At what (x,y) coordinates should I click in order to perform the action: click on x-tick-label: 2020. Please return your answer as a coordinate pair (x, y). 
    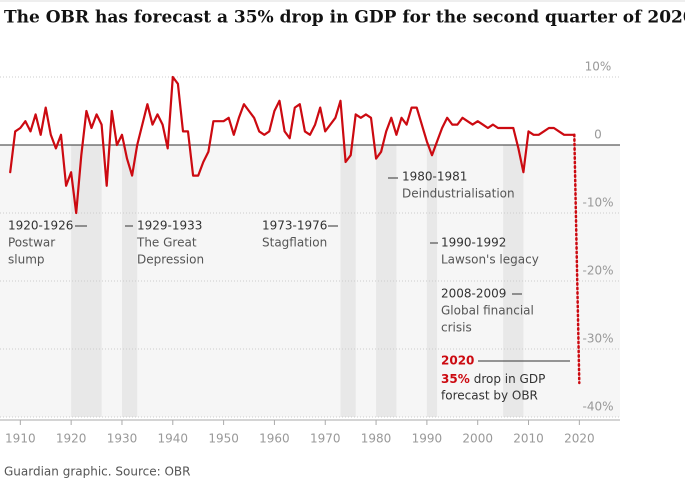
    Looking at the image, I should click on (579, 439).